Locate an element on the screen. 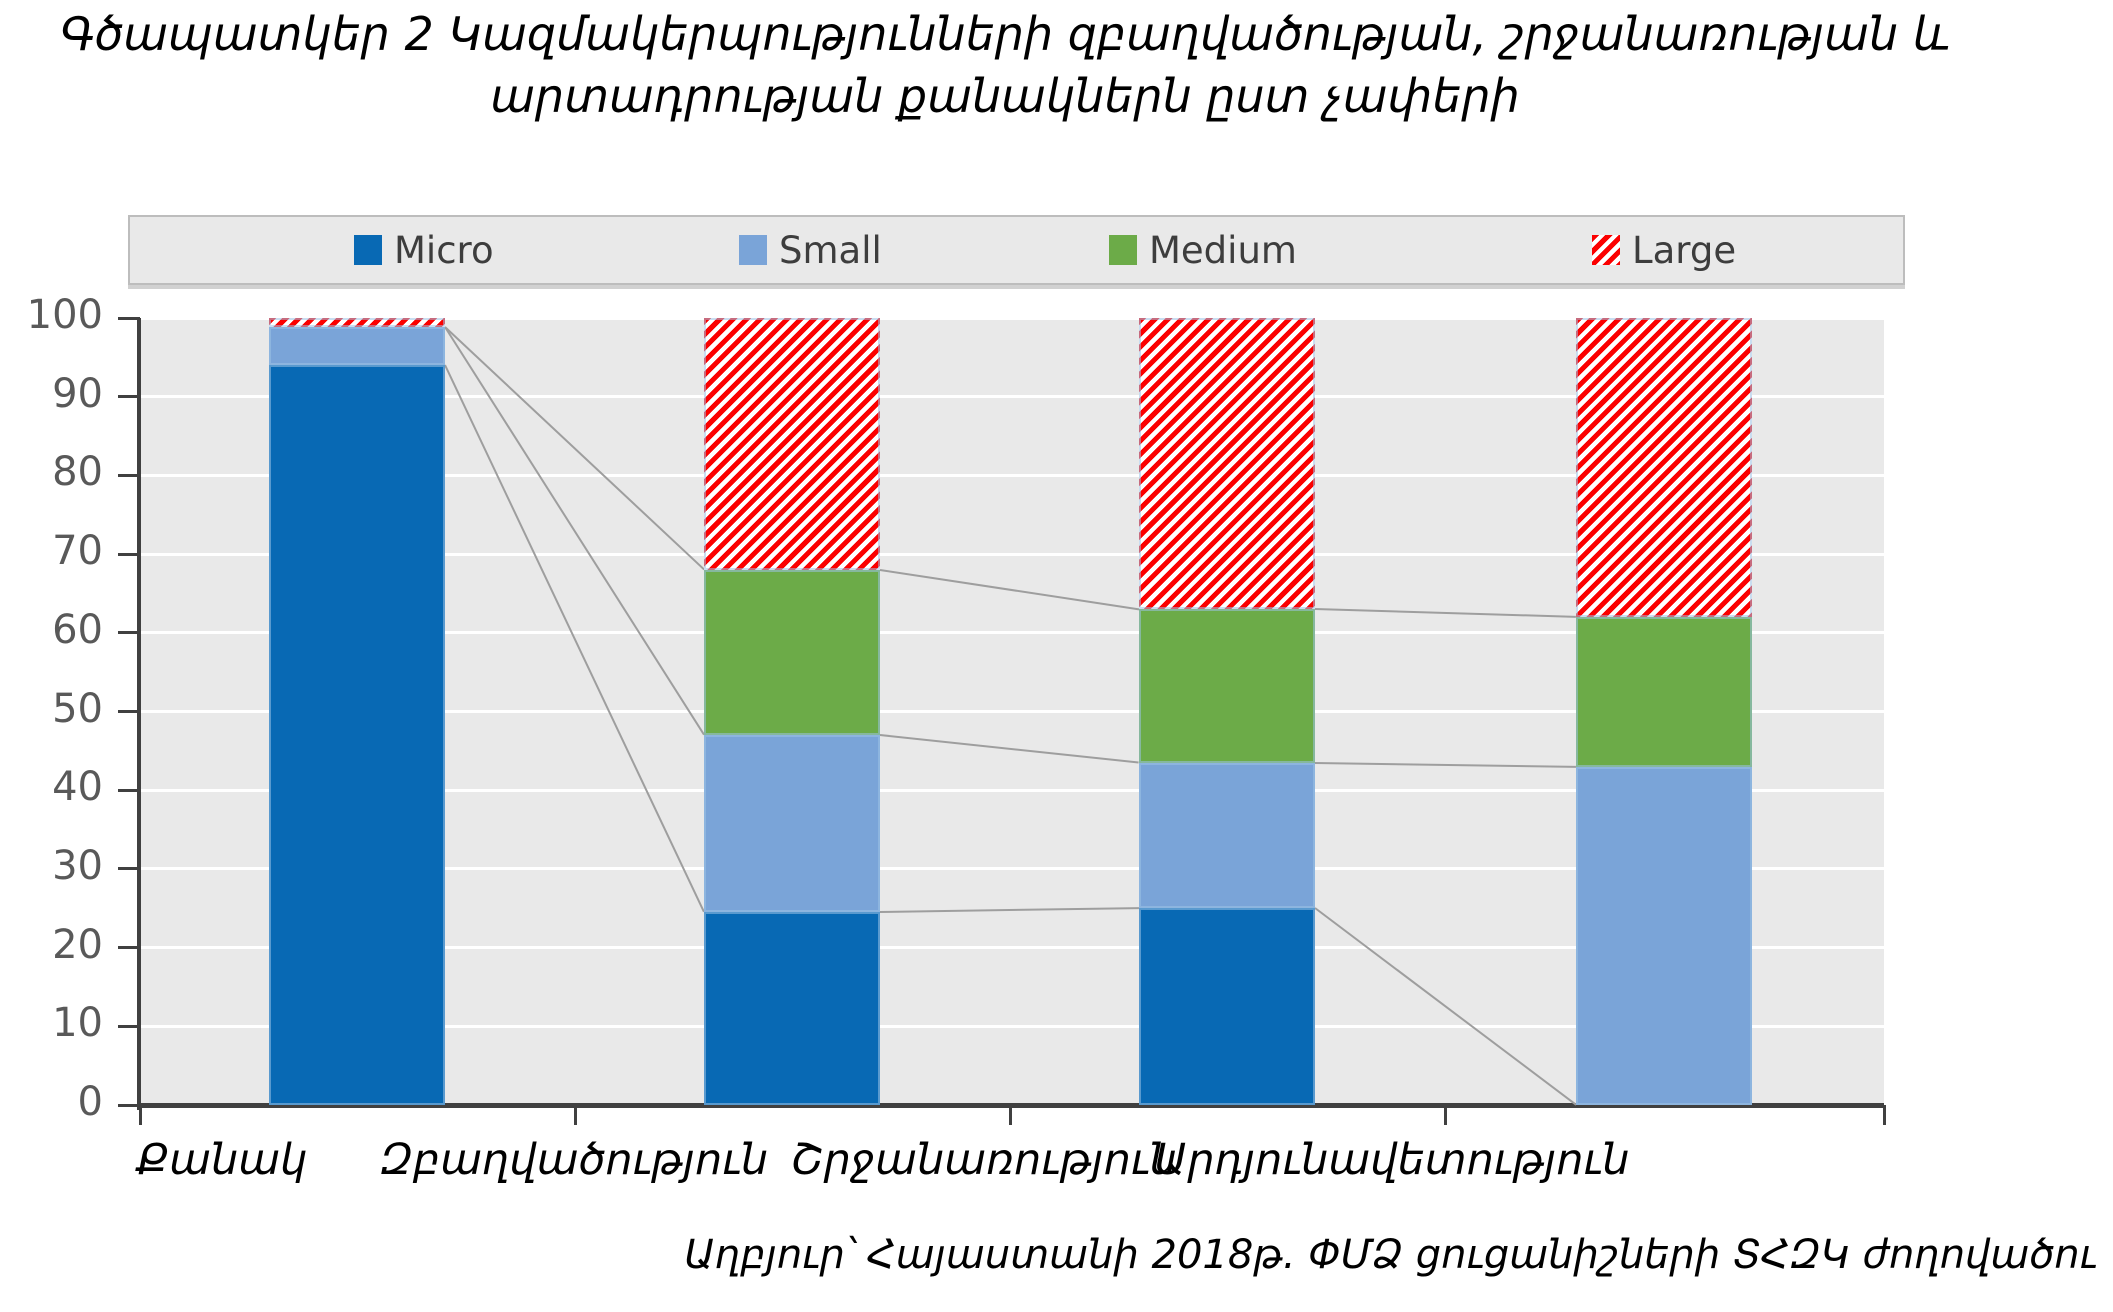  legend-label: Medium is located at coordinates (1223, 250).